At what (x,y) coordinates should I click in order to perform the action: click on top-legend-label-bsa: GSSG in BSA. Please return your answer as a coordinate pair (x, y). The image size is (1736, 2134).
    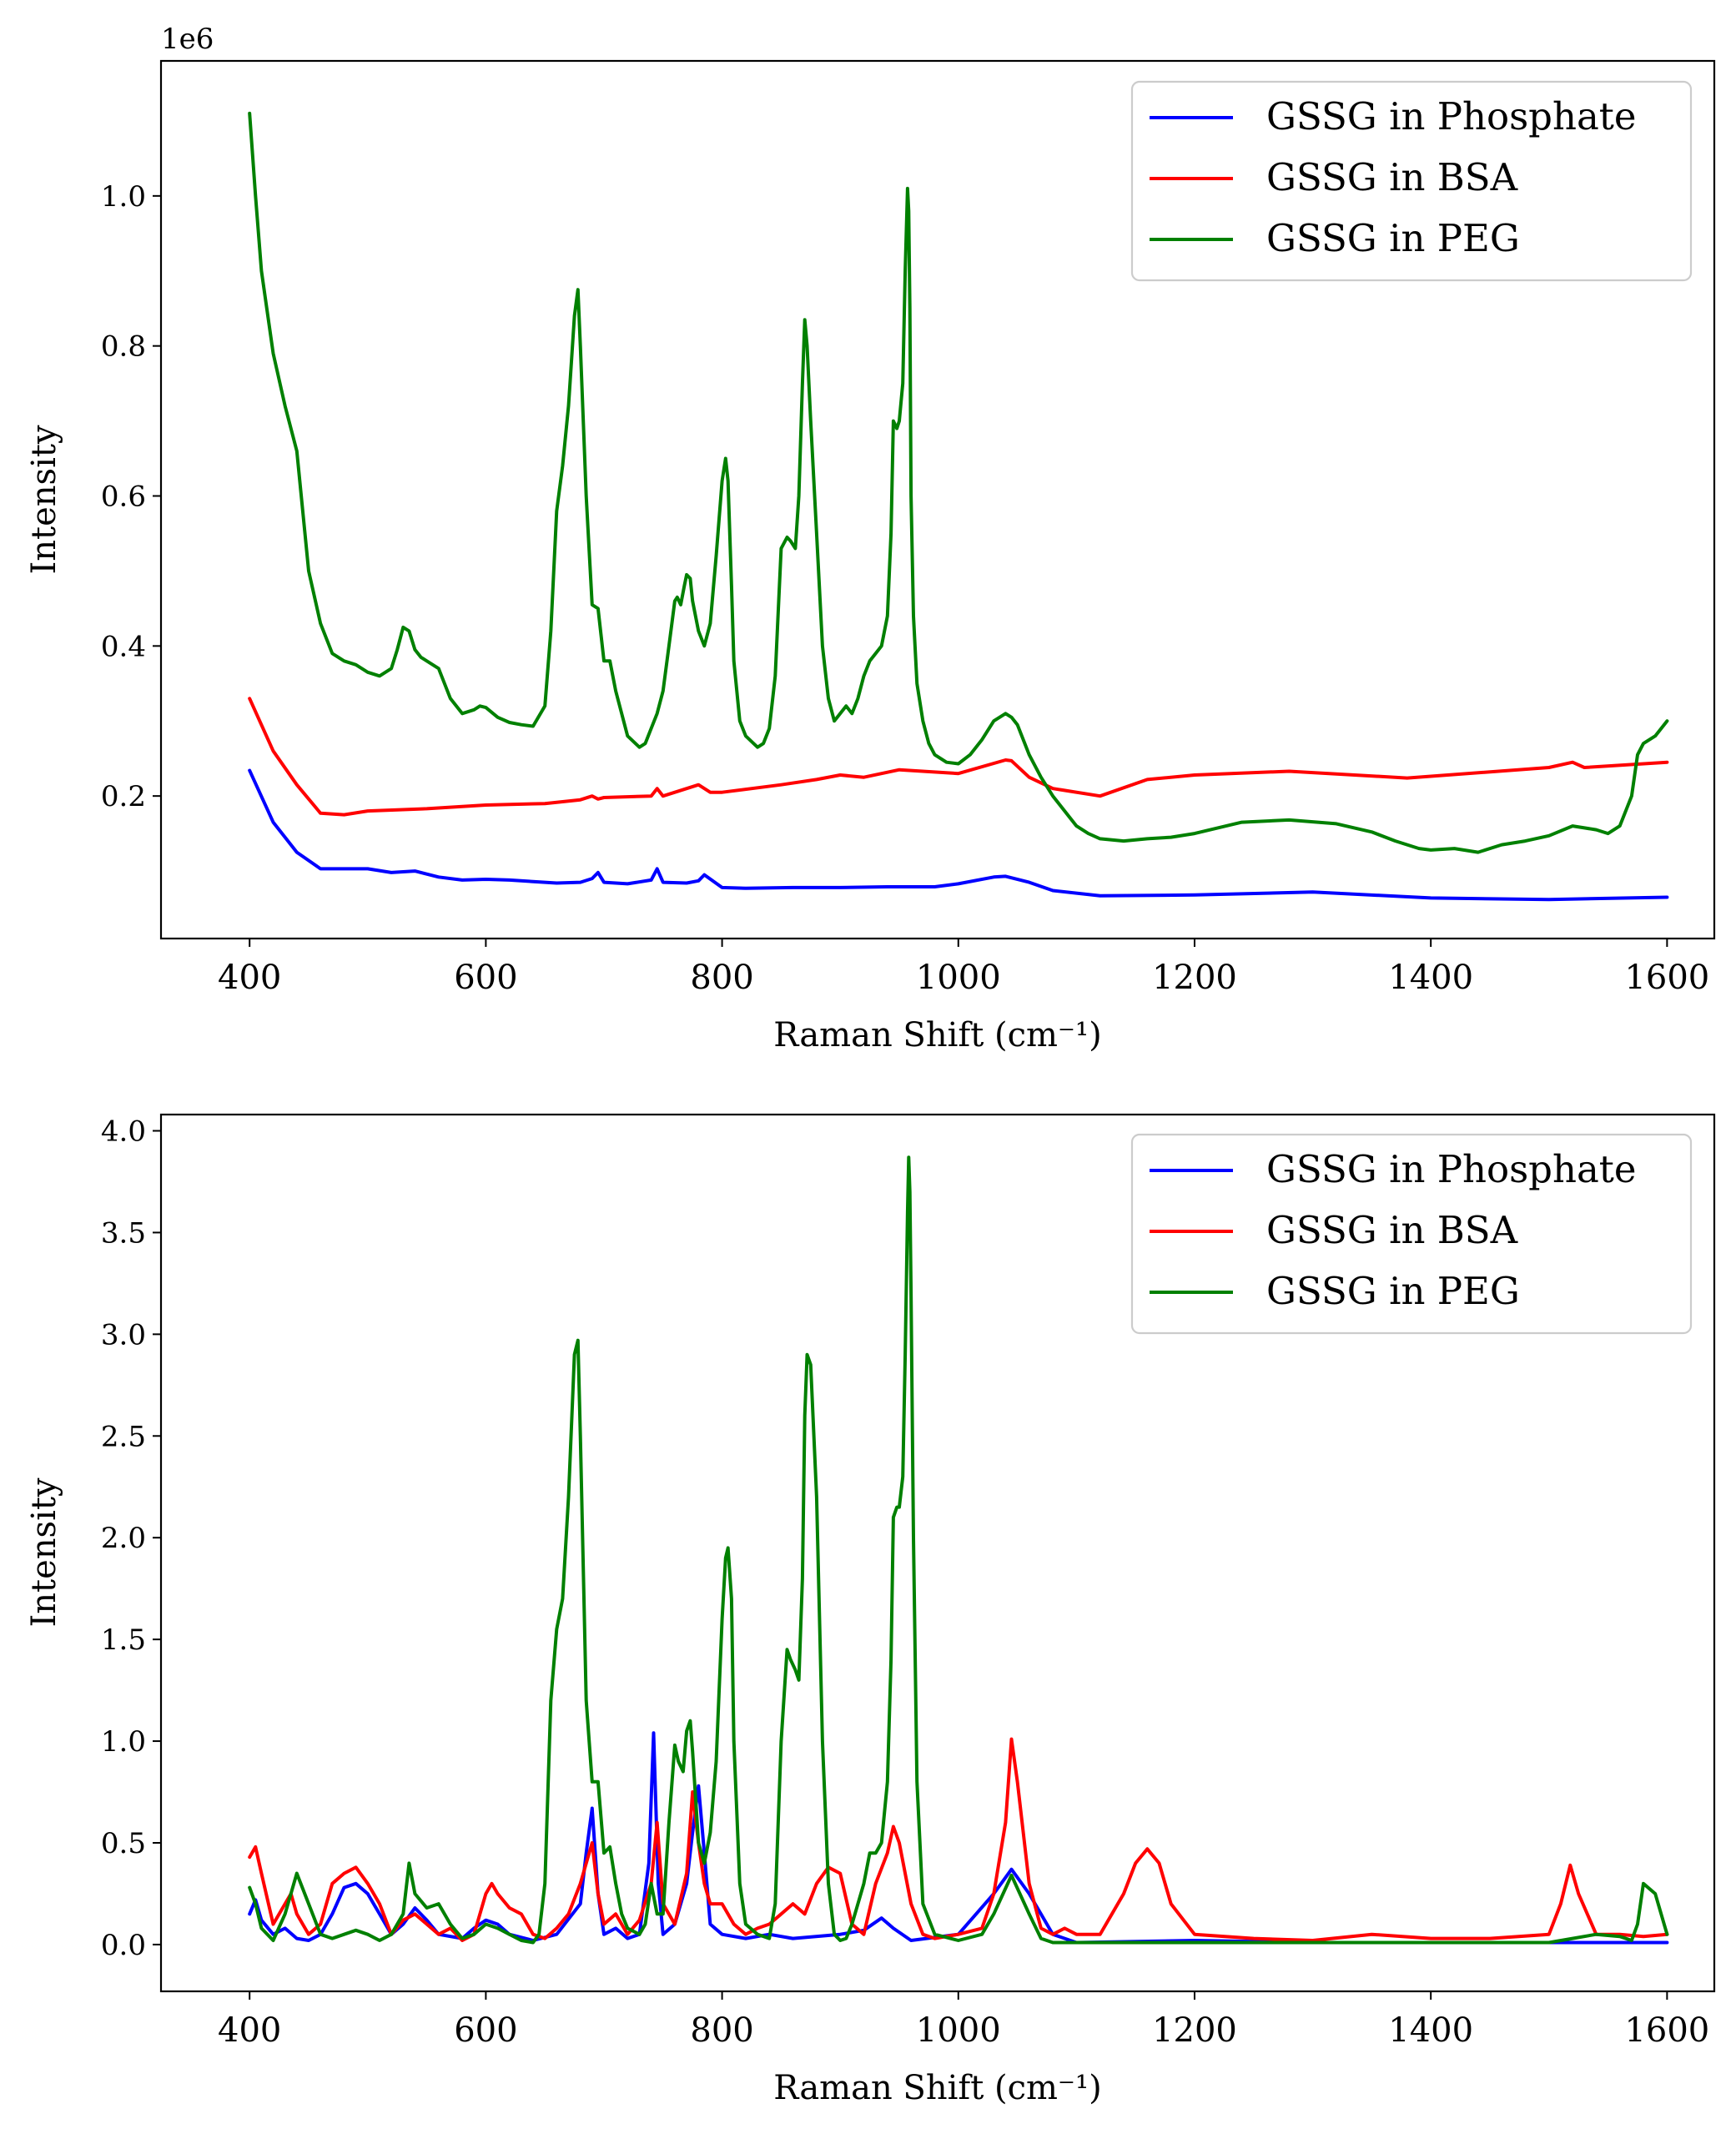
    Looking at the image, I should click on (1392, 177).